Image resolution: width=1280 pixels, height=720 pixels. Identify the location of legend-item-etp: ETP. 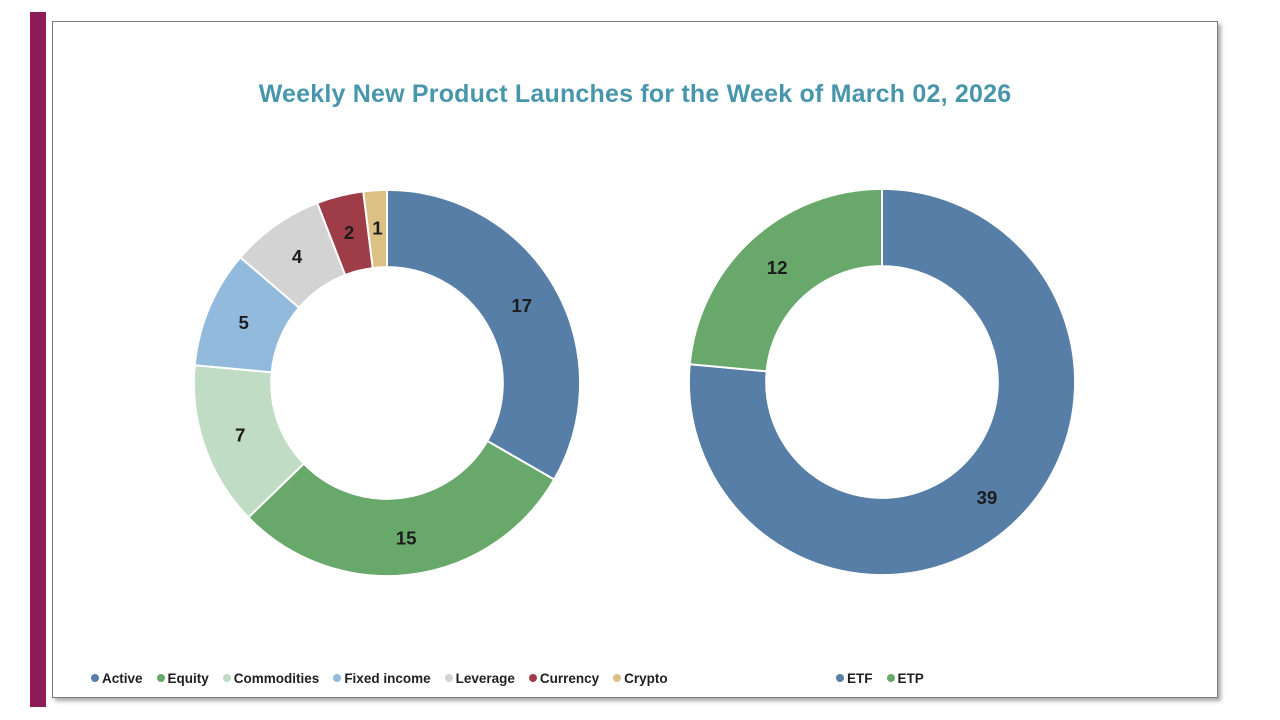
(905, 678).